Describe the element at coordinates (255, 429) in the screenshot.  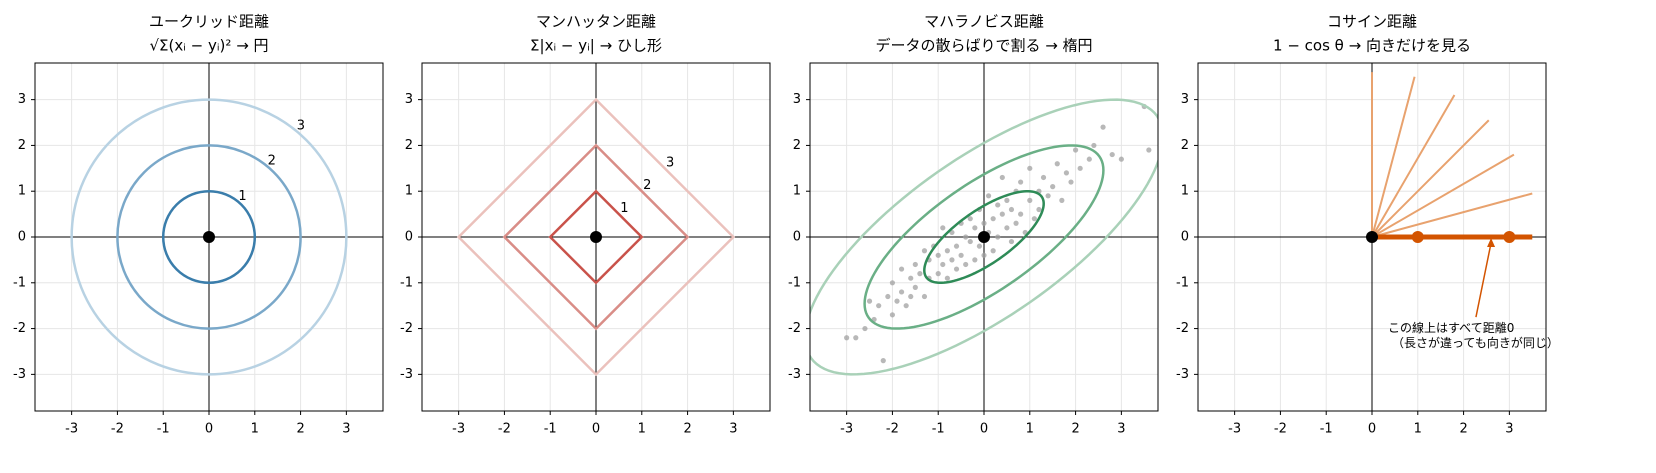
I see `x-tick-label: 1` at that location.